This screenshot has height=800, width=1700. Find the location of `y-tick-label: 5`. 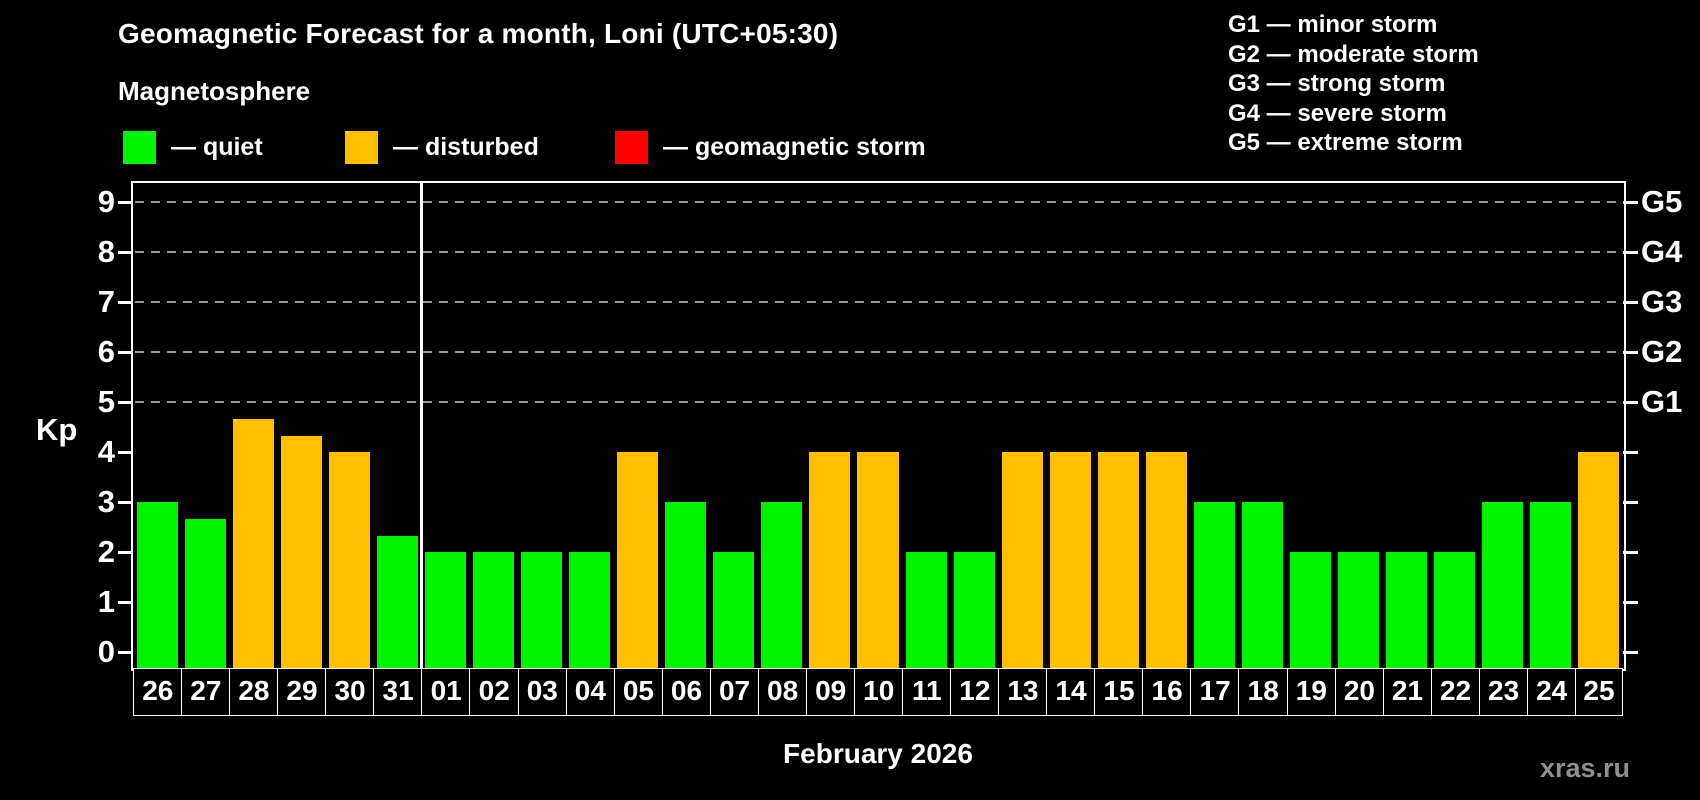

y-tick-label: 5 is located at coordinates (106, 401).